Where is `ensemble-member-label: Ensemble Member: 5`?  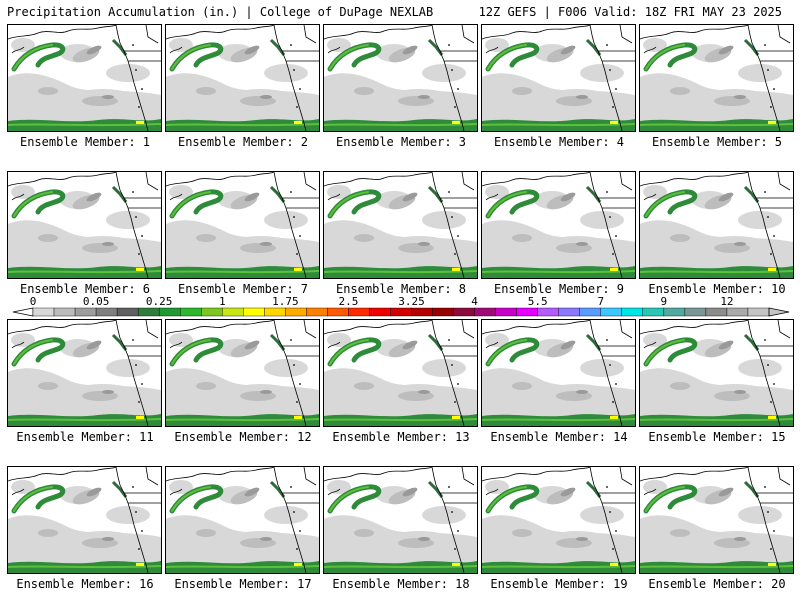
ensemble-member-label: Ensemble Member: 5 is located at coordinates (717, 142).